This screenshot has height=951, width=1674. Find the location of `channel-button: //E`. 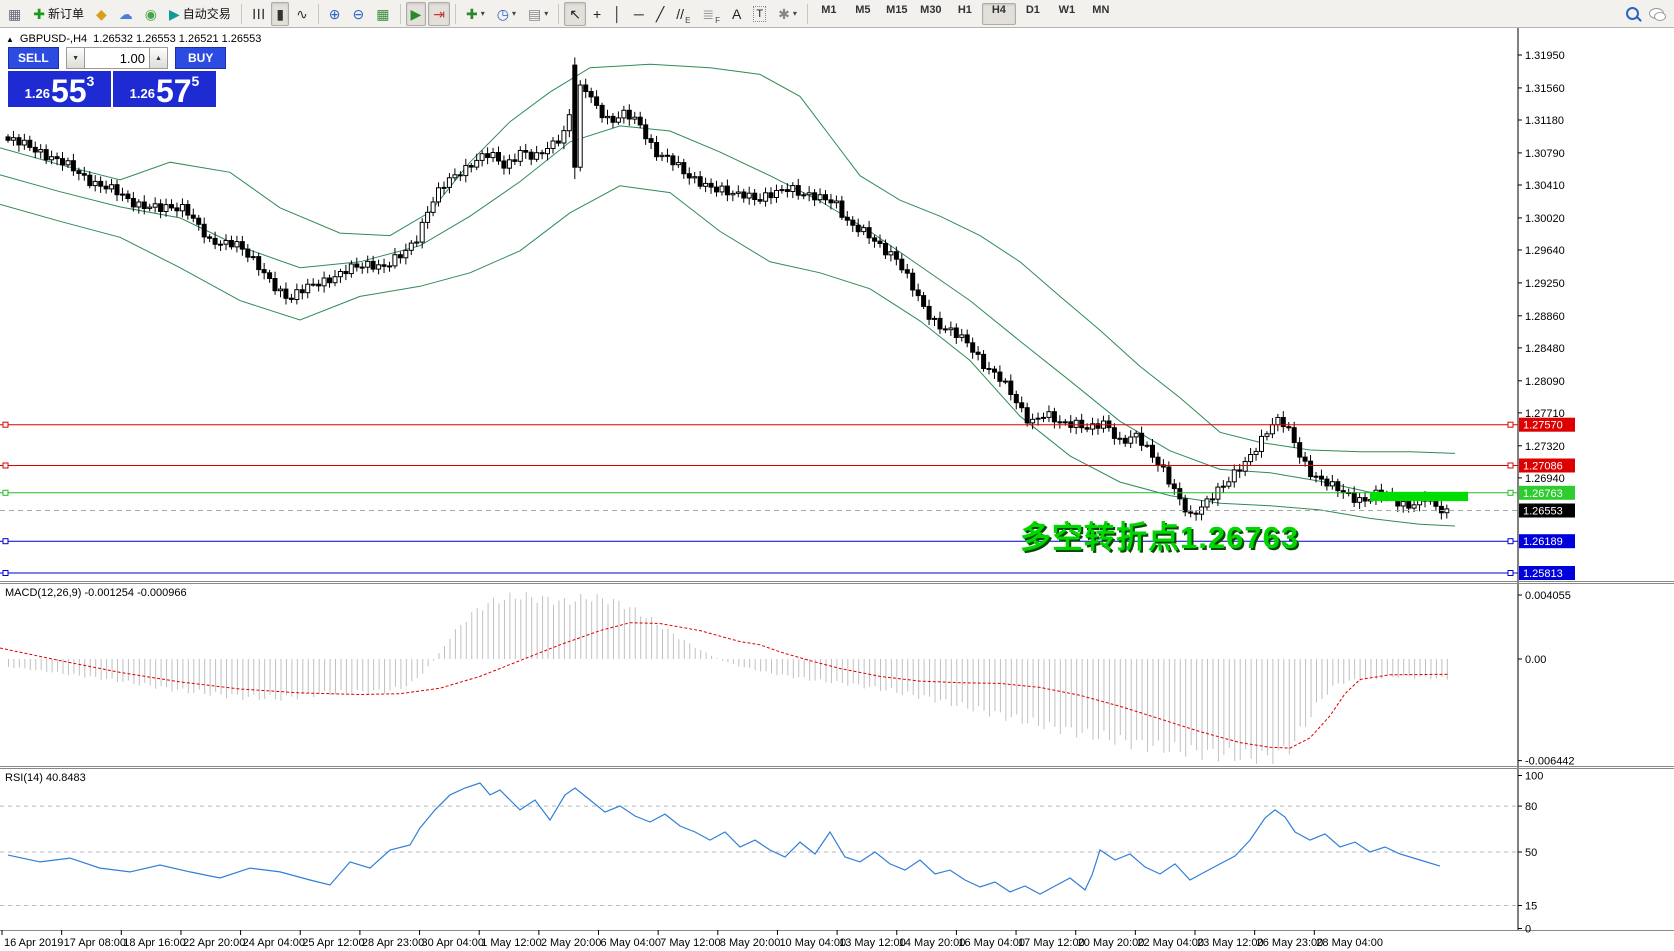

channel-button: //E is located at coordinates (683, 14).